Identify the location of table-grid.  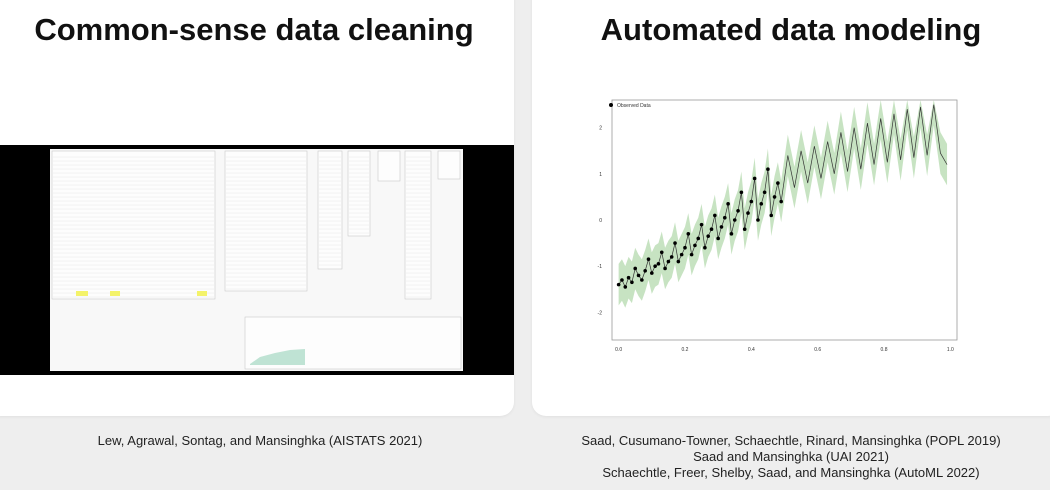
(241, 227).